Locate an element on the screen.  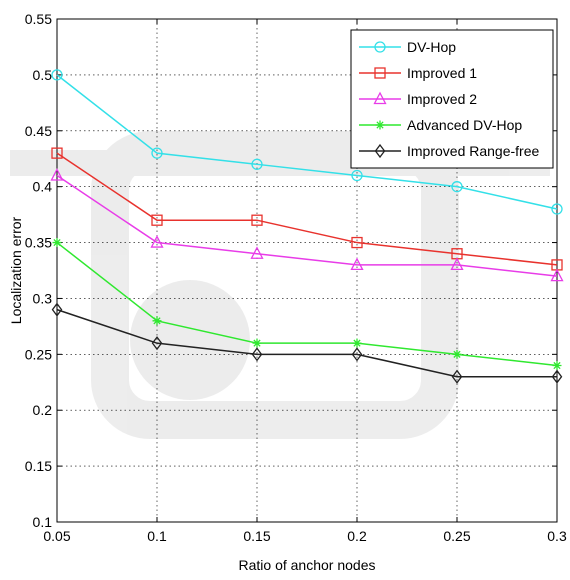
y-tick-label: 0.2 is located at coordinates (43, 410).